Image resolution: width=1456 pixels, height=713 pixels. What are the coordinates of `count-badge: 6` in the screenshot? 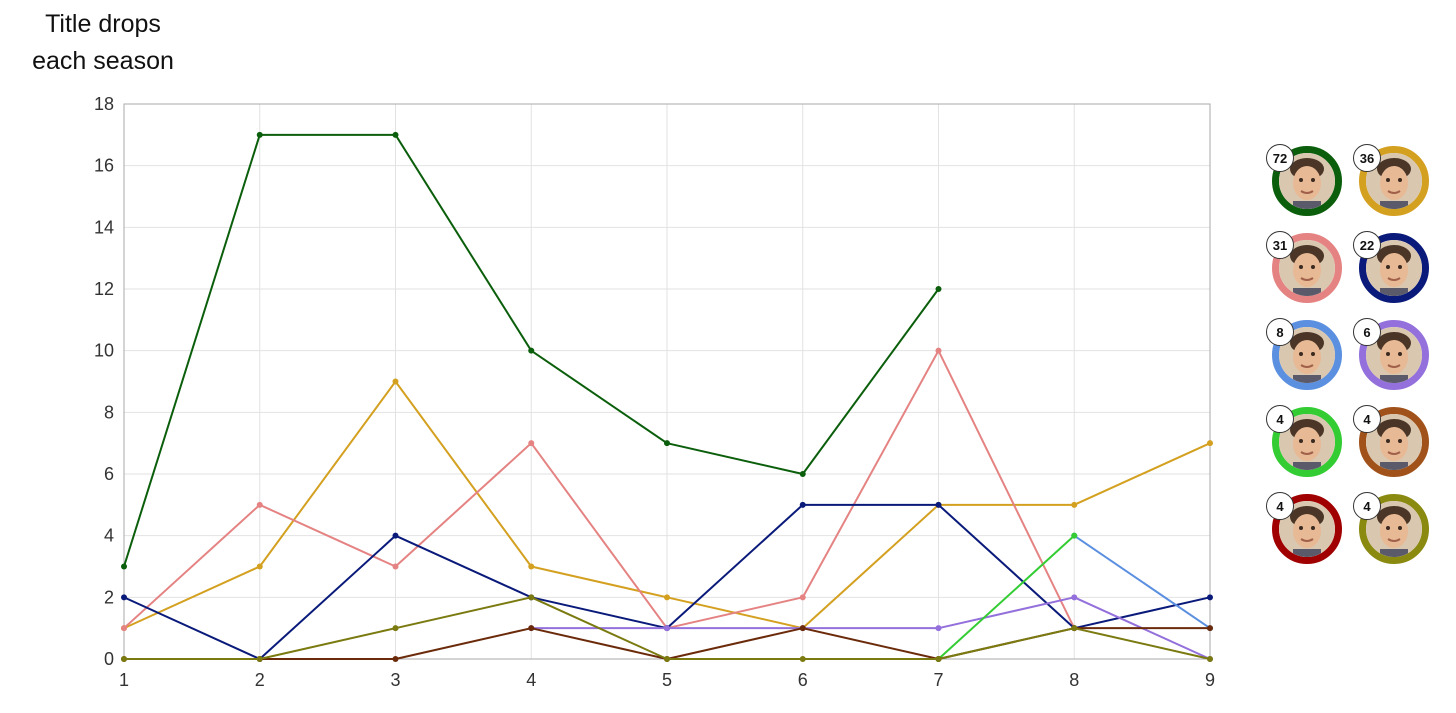 It's located at (1367, 332).